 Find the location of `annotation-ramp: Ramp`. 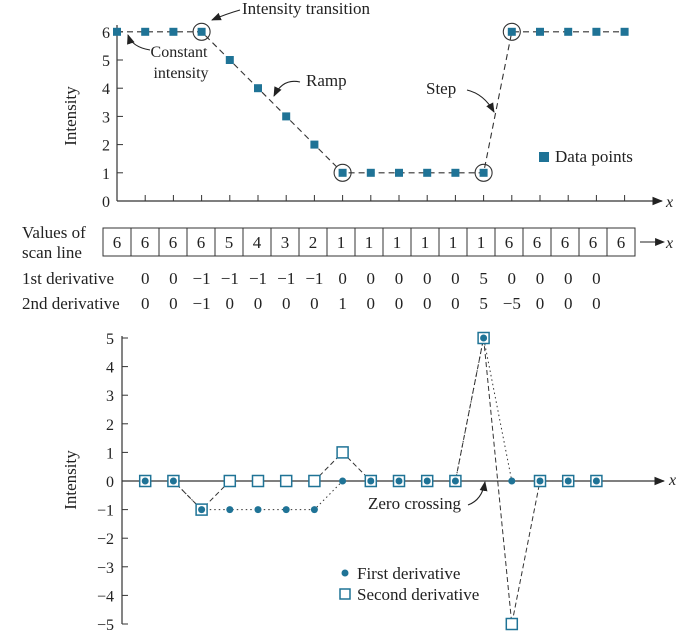

annotation-ramp: Ramp is located at coordinates (326, 80).